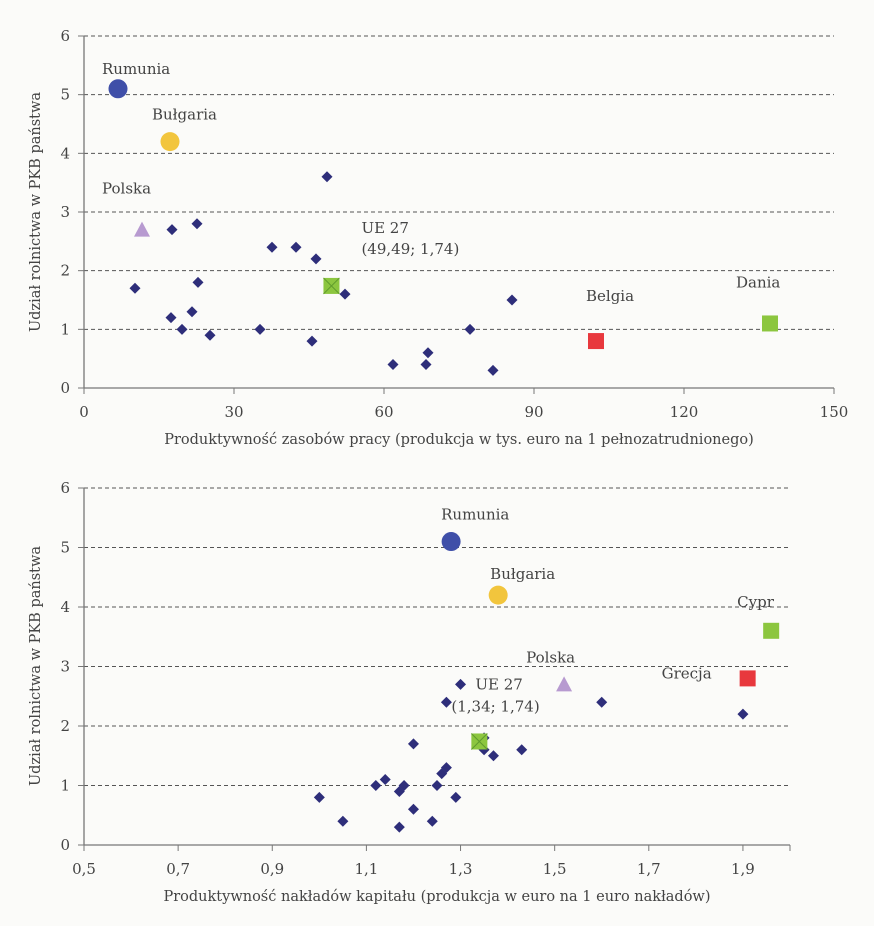 The image size is (874, 926). I want to click on top-point-dania-label: Dania, so click(758, 282).